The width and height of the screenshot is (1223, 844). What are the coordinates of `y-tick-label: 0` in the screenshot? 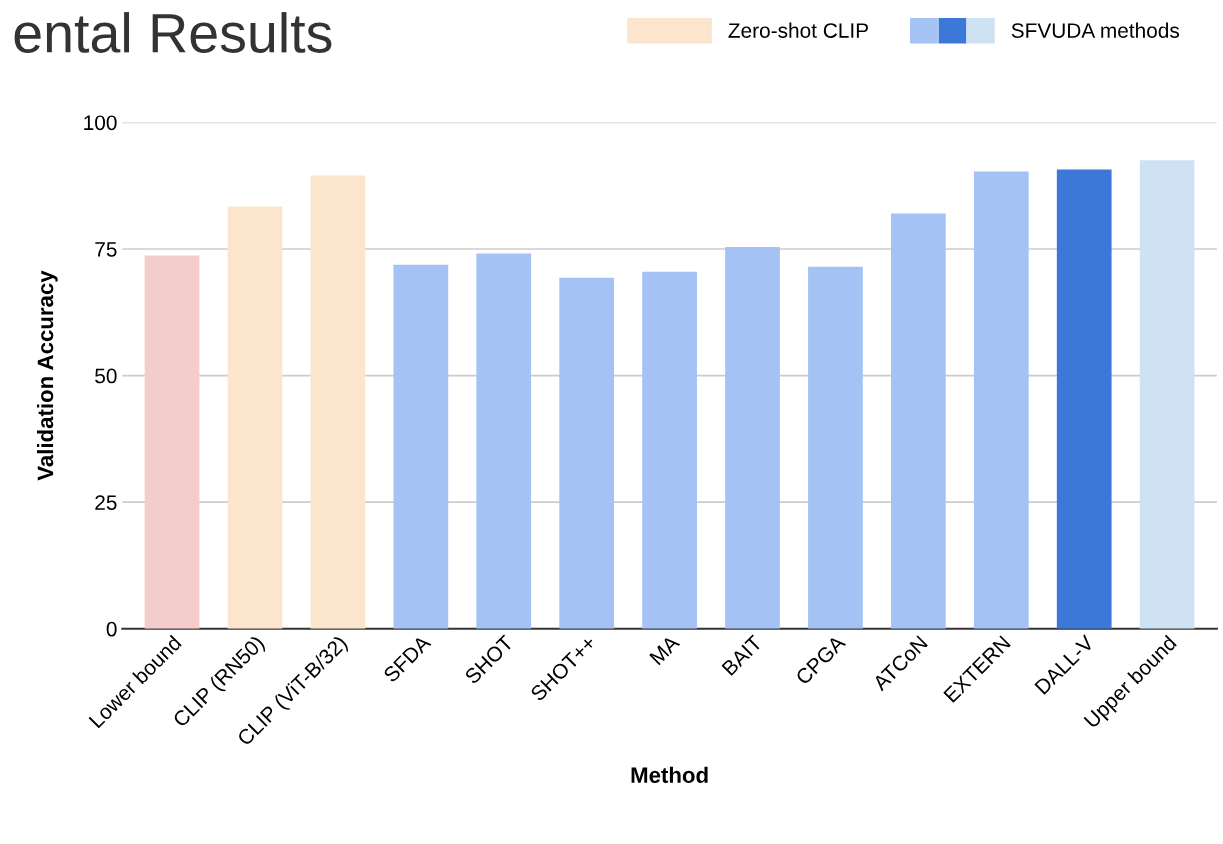 It's located at (111, 629).